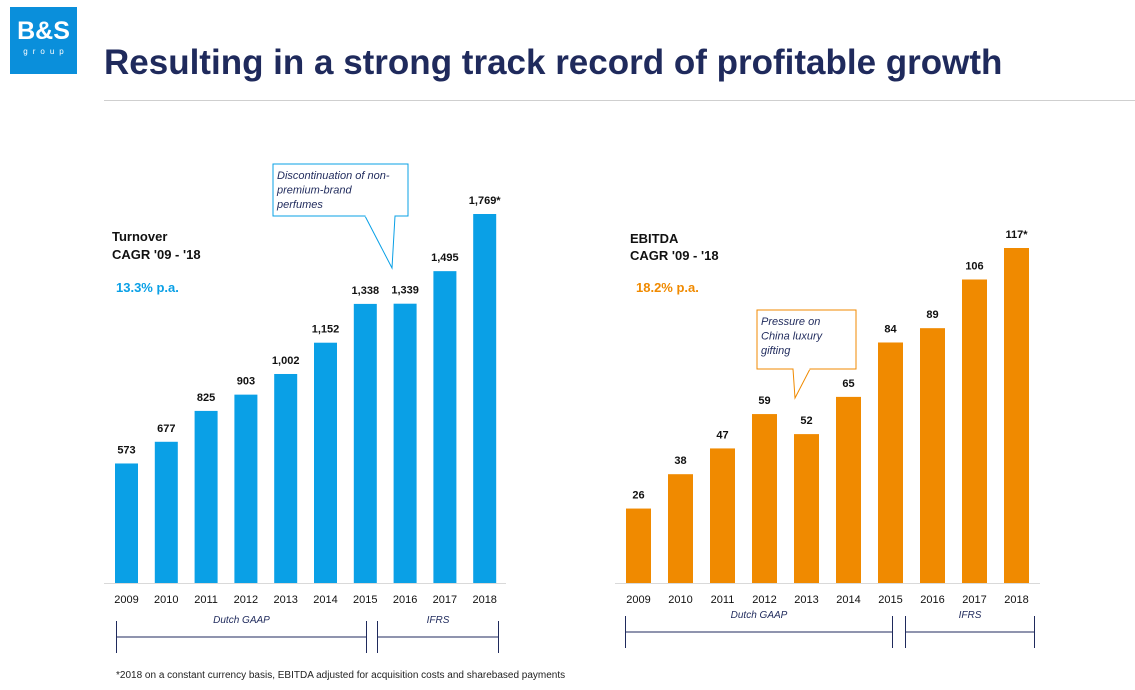 Image resolution: width=1135 pixels, height=690 pixels. What do you see at coordinates (484, 600) in the screenshot?
I see `turnover-tick-label-2018: 2018` at bounding box center [484, 600].